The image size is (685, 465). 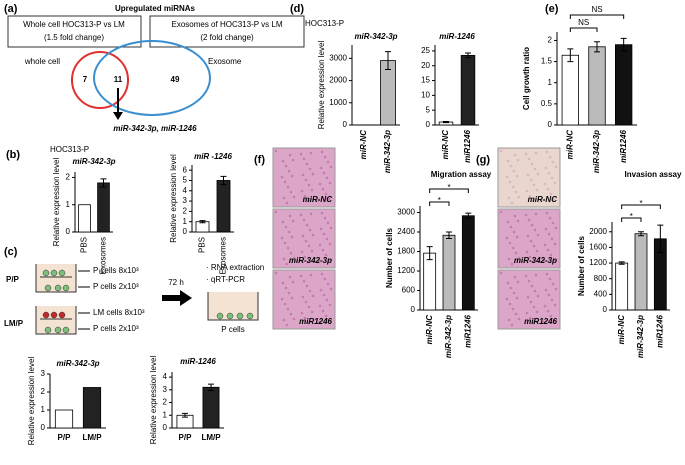 I want to click on y-tick-label: 1200, so click(x=406, y=270).